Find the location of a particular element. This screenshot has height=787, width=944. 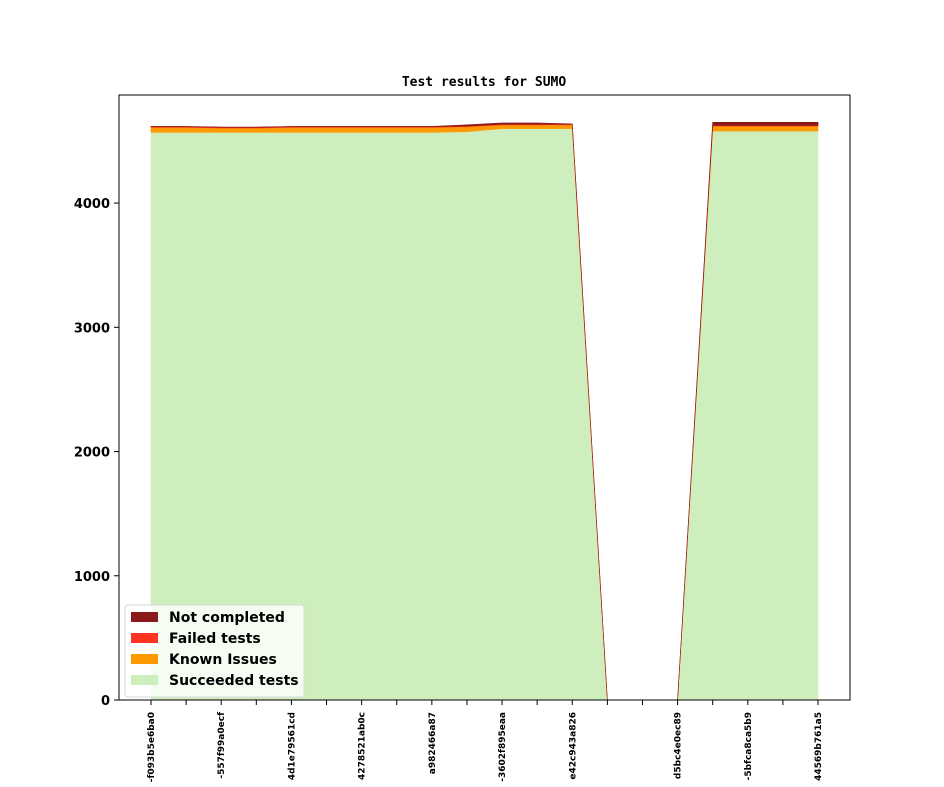

y-axis: 0 1000 2000 3000 4000 is located at coordinates (96, 453).